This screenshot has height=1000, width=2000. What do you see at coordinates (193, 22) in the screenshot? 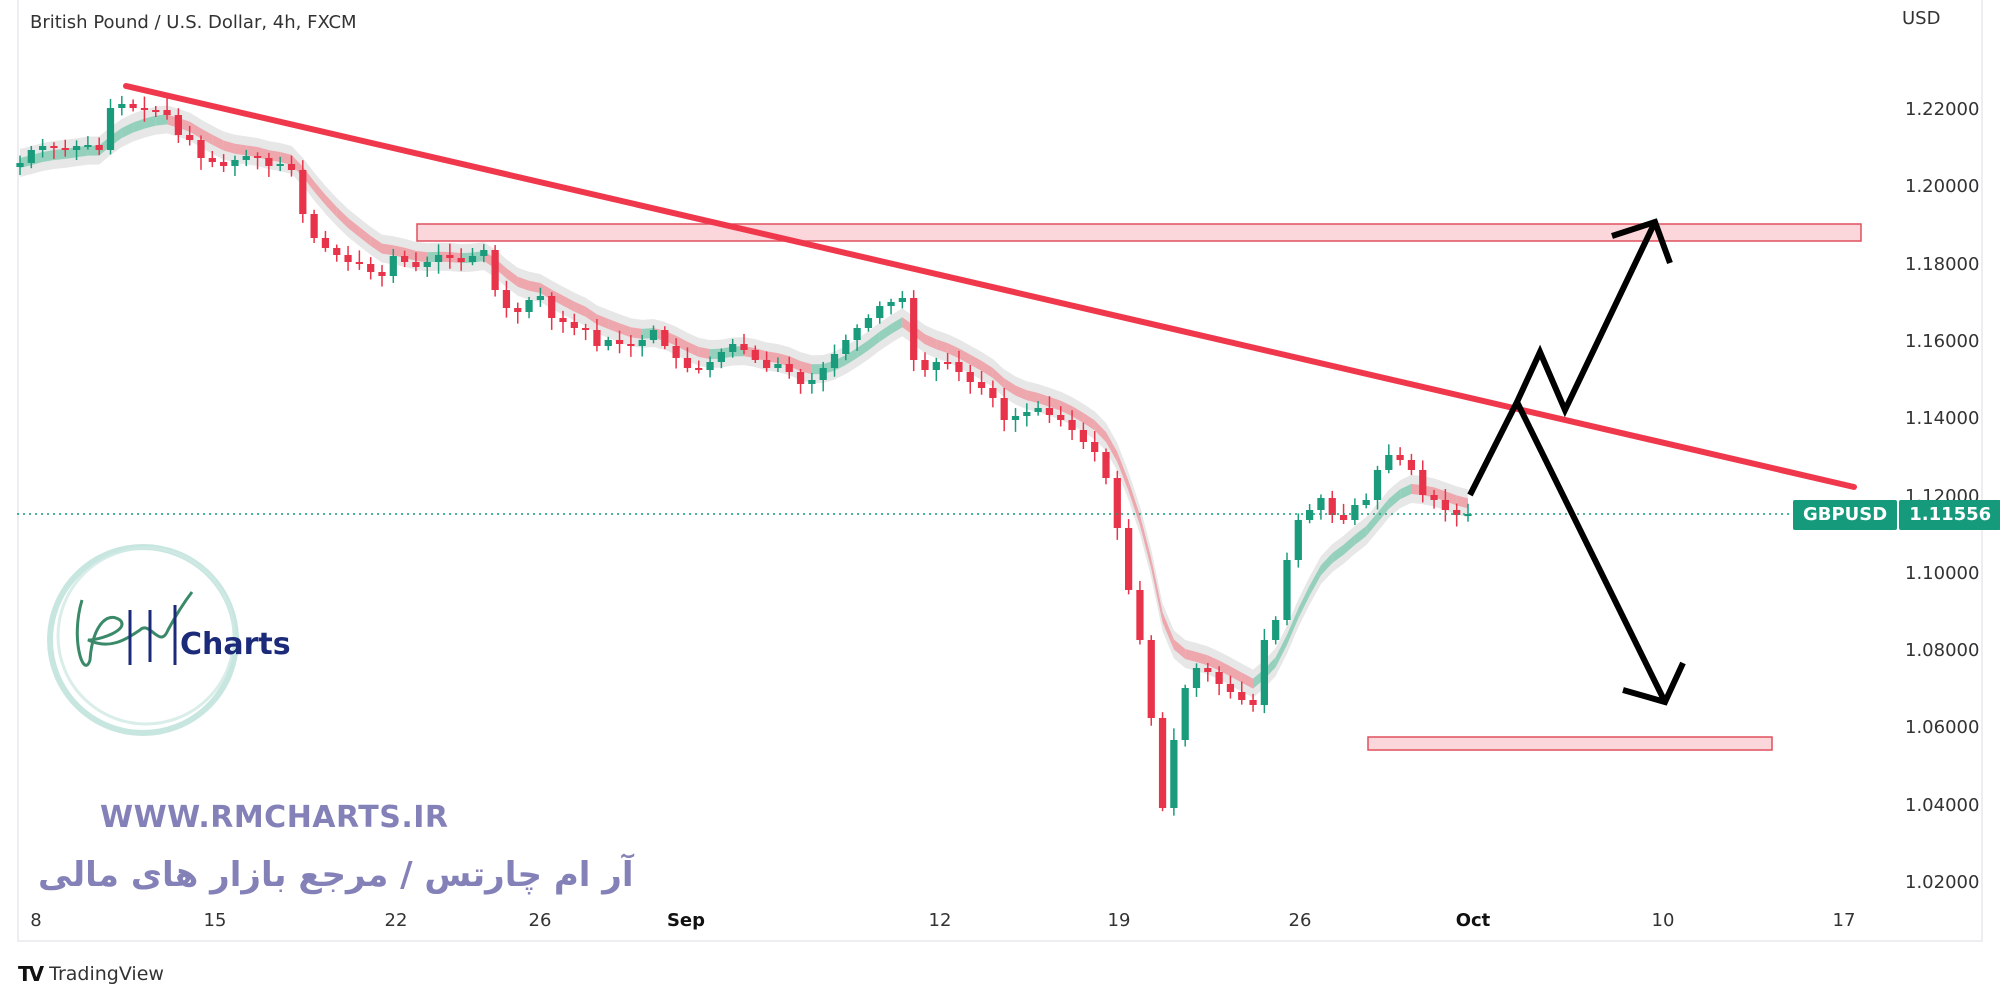
I see `chart-title: British Pound / U.S. Dollar, 4h, FXCM` at bounding box center [193, 22].